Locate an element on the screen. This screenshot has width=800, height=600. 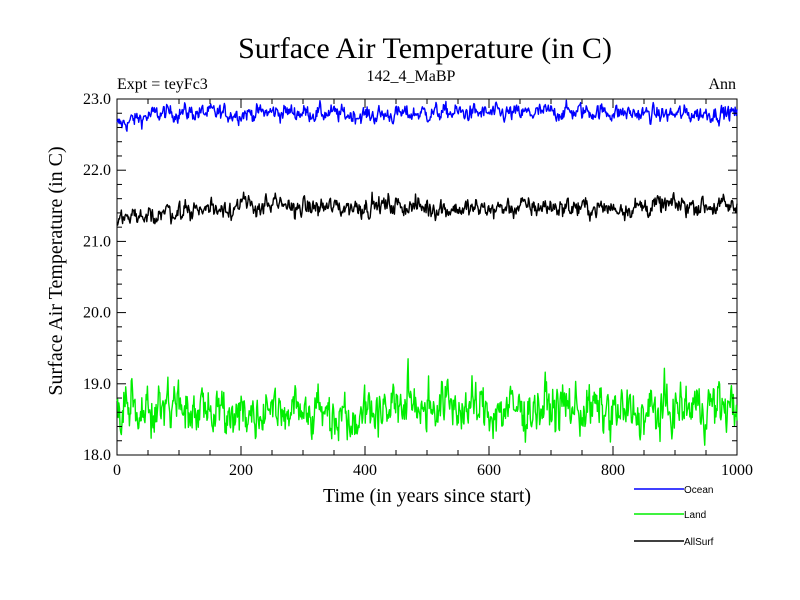
y-tick-label: 23.0 is located at coordinates (97, 99).